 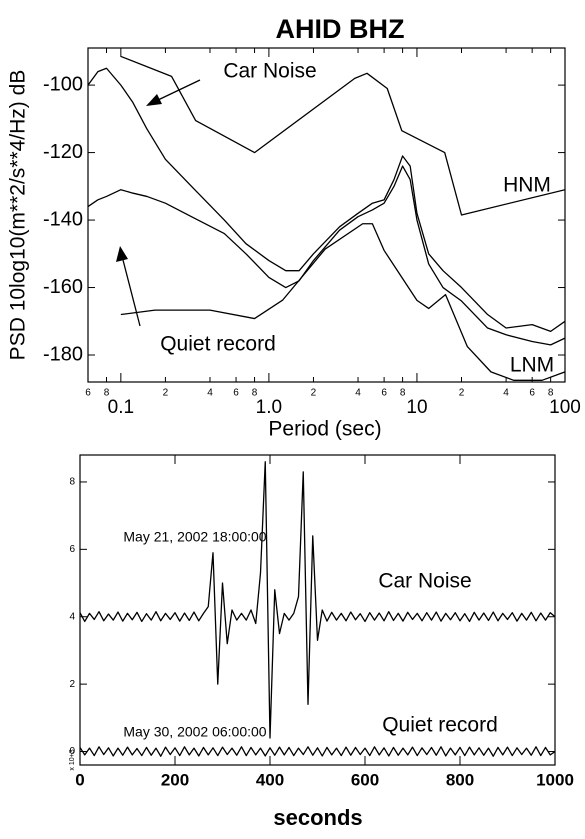 I want to click on chart-title: AHID BHZ, so click(x=340, y=29).